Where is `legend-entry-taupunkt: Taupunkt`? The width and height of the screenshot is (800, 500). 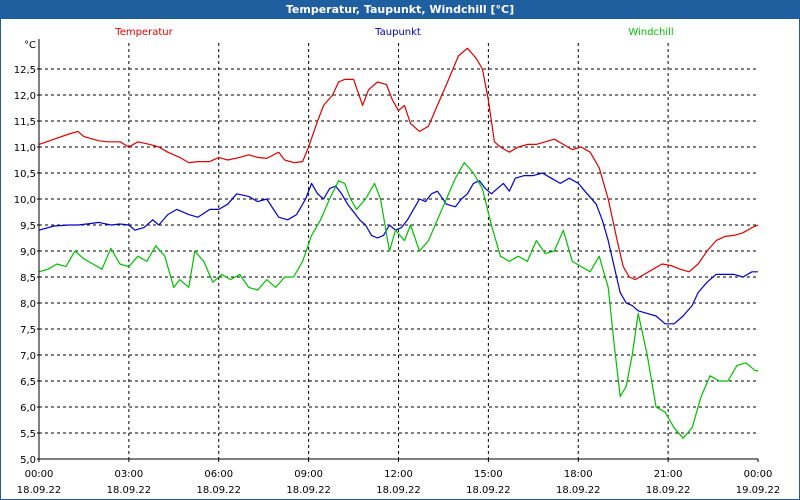
legend-entry-taupunkt: Taupunkt is located at coordinates (397, 32).